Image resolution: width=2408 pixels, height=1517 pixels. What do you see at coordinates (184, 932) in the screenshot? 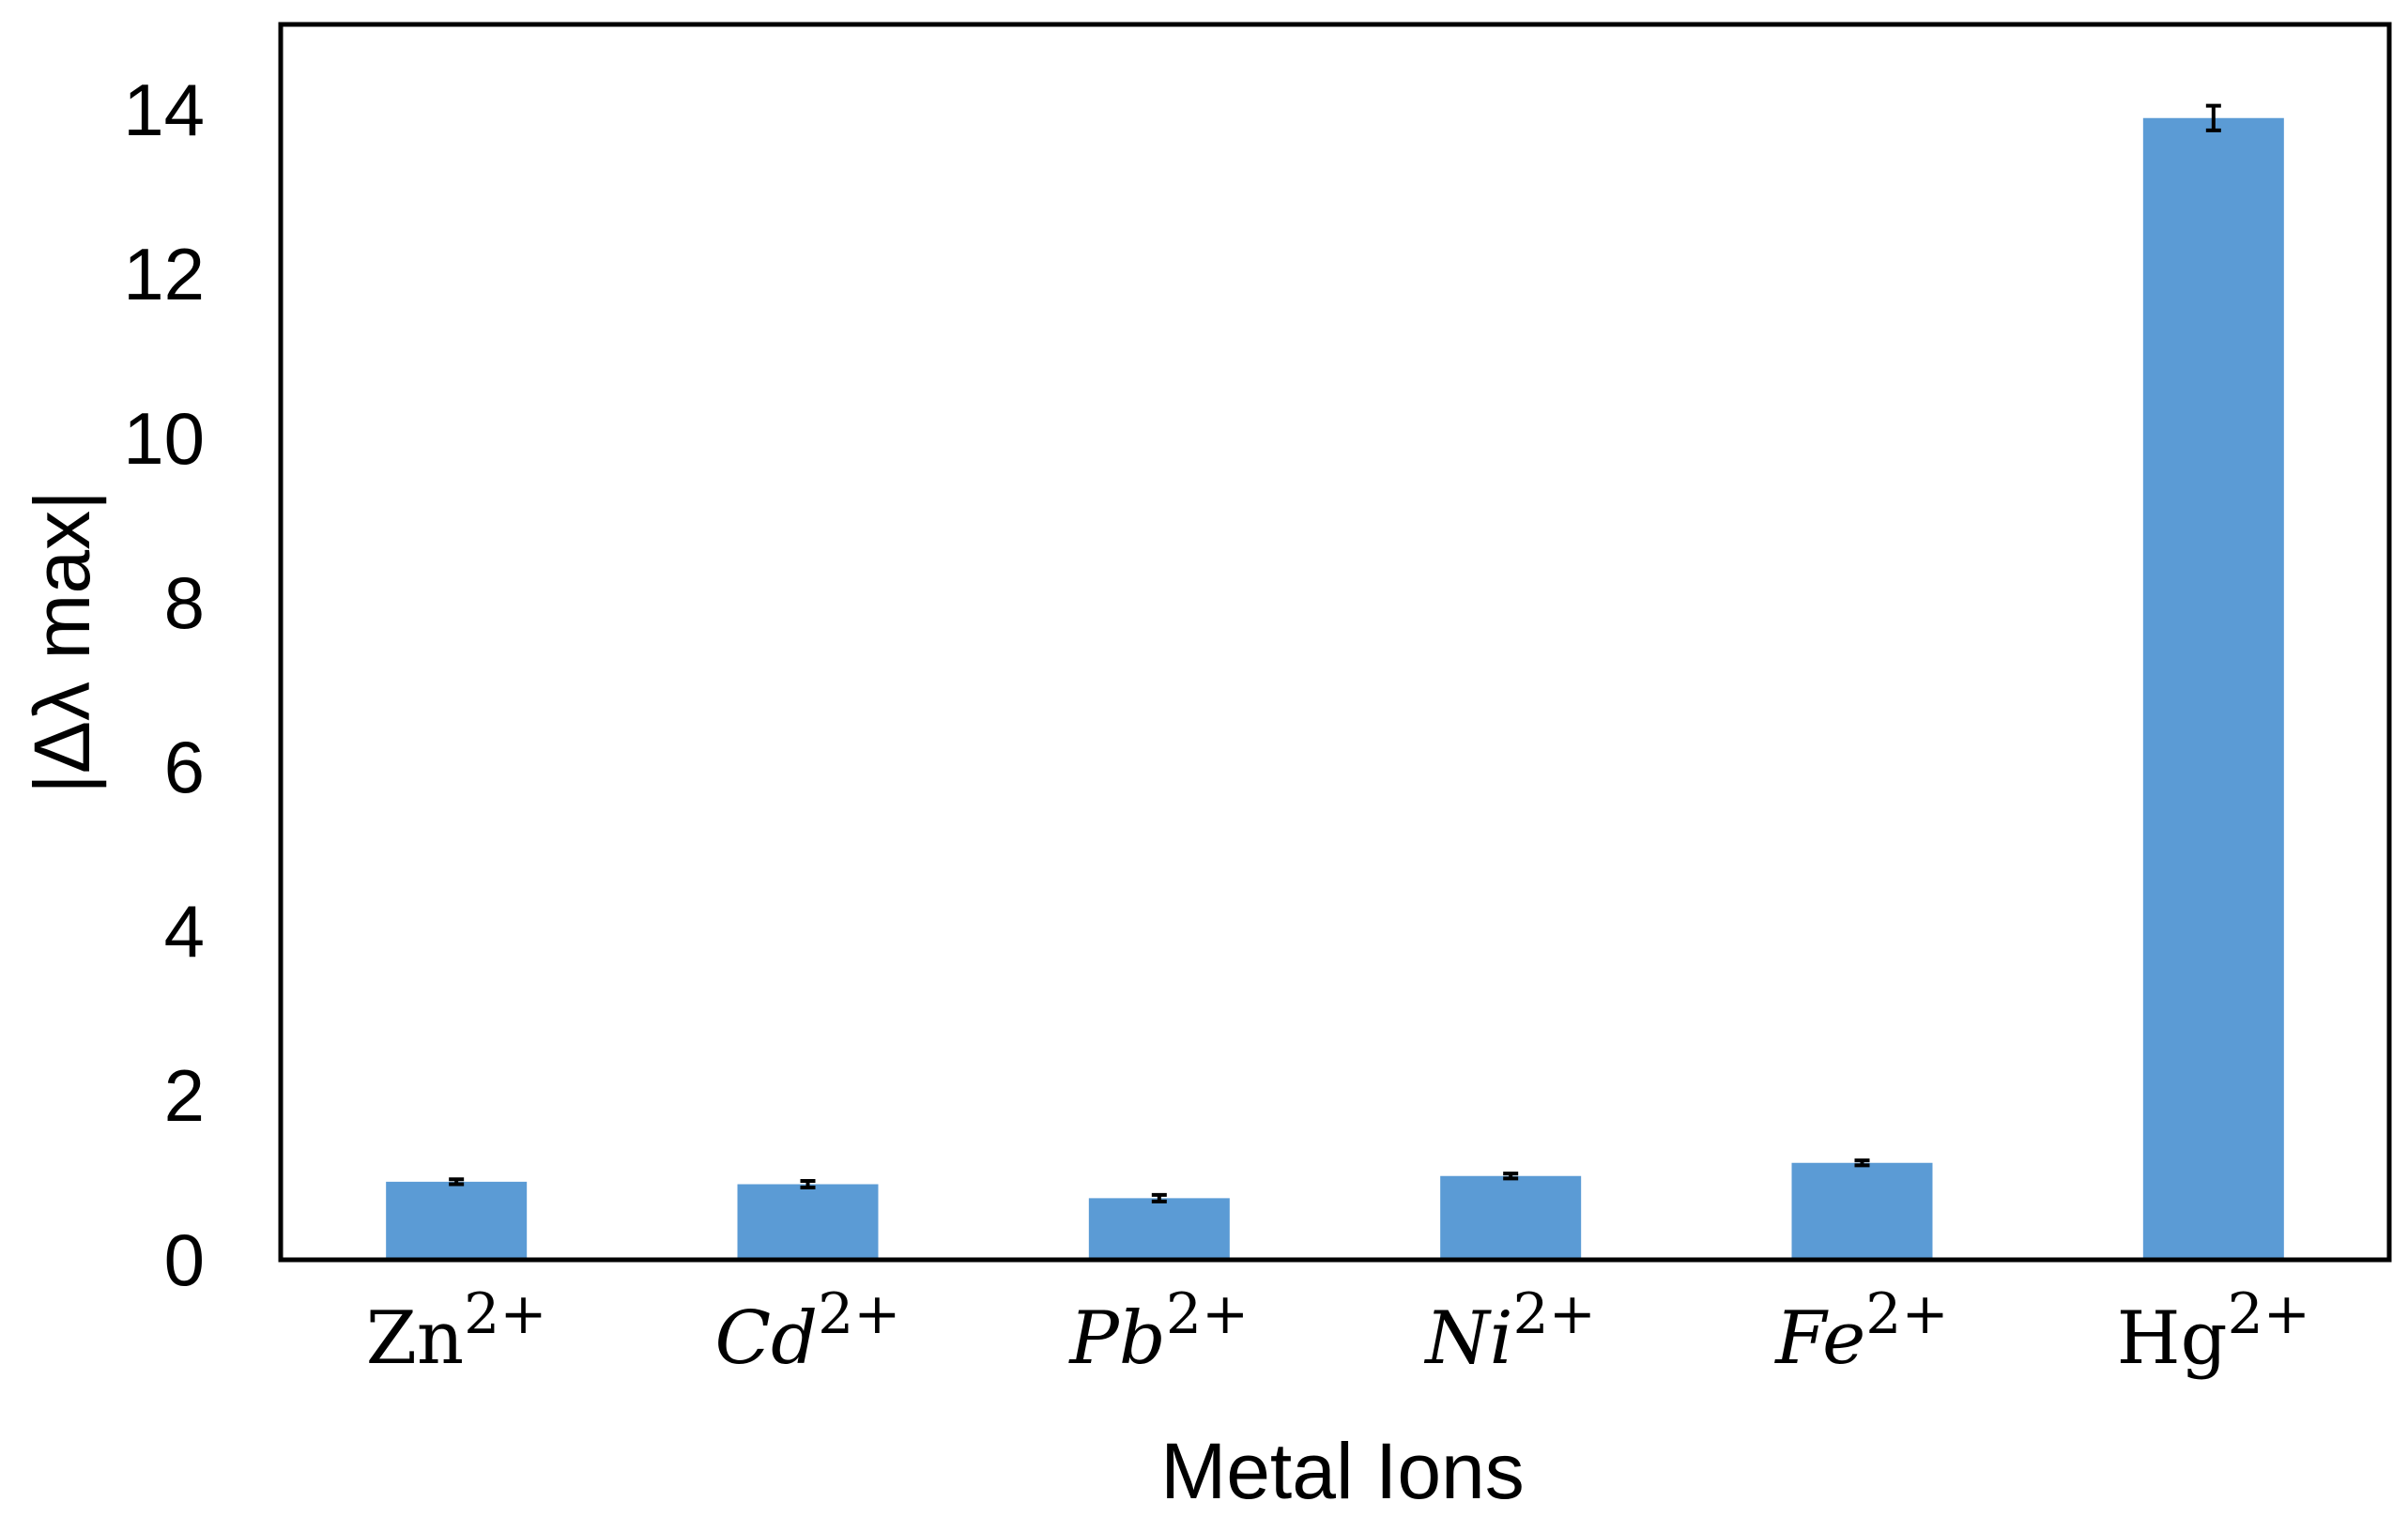
I see `y-tick-label: 4` at bounding box center [184, 932].